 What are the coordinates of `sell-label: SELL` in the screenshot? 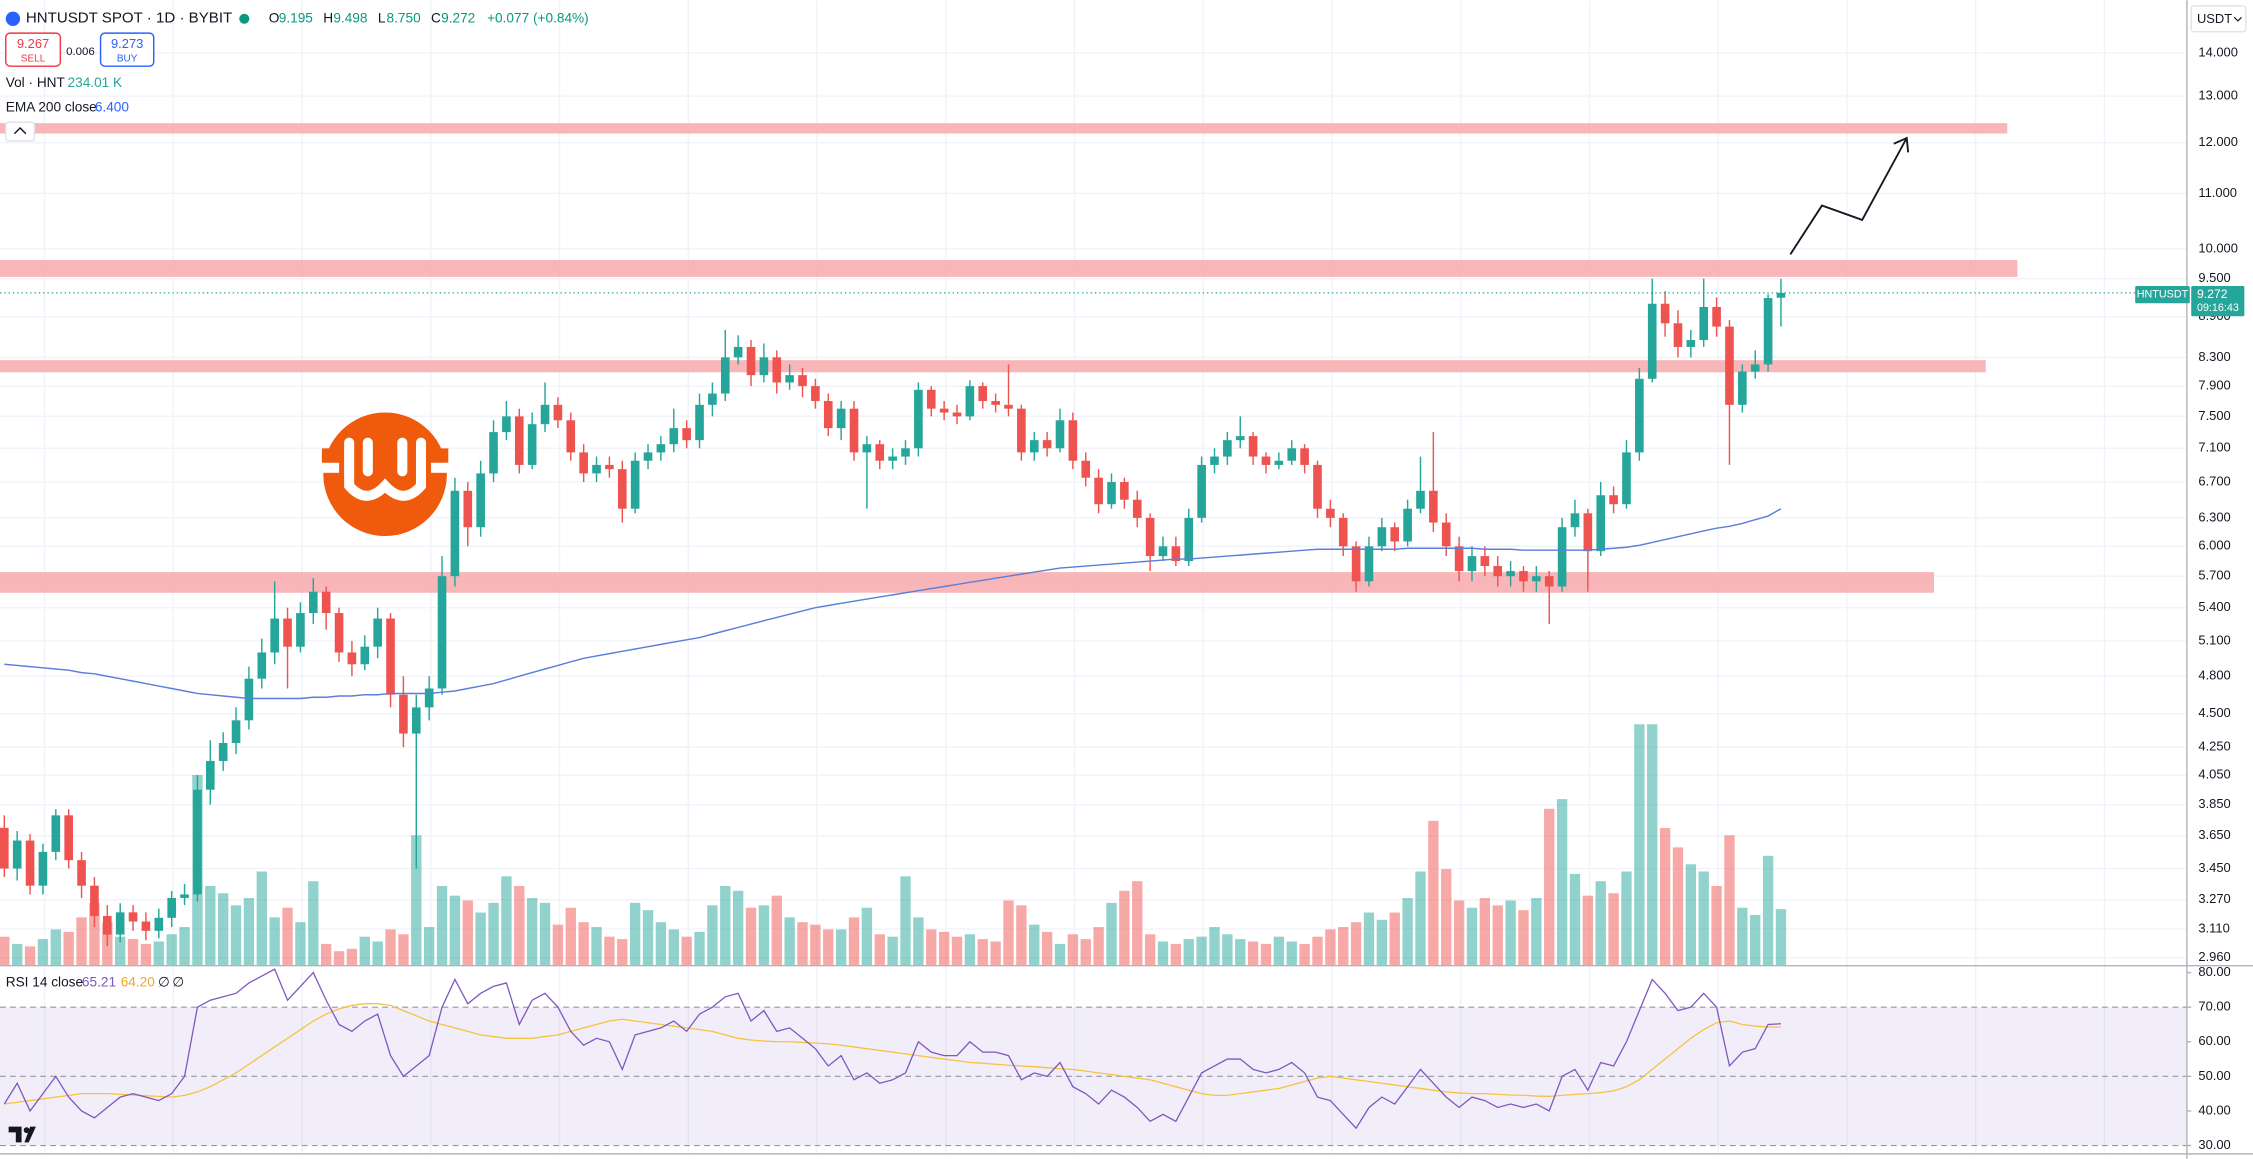 It's located at (33, 59).